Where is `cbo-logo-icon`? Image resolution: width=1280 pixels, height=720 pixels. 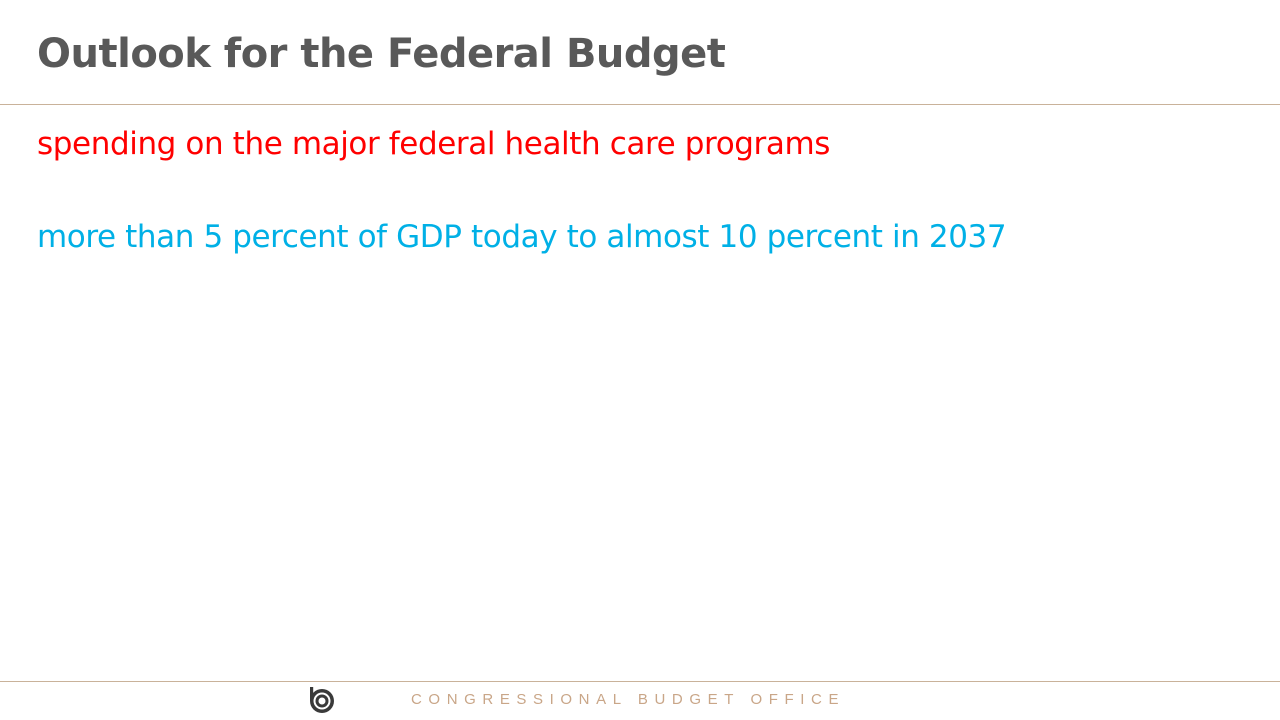 cbo-logo-icon is located at coordinates (322, 700).